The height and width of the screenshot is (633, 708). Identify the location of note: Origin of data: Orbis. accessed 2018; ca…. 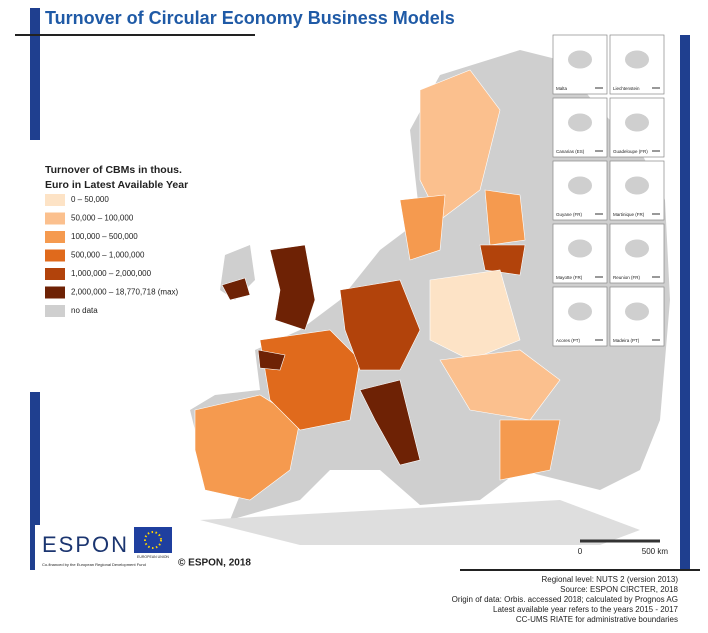
(565, 599).